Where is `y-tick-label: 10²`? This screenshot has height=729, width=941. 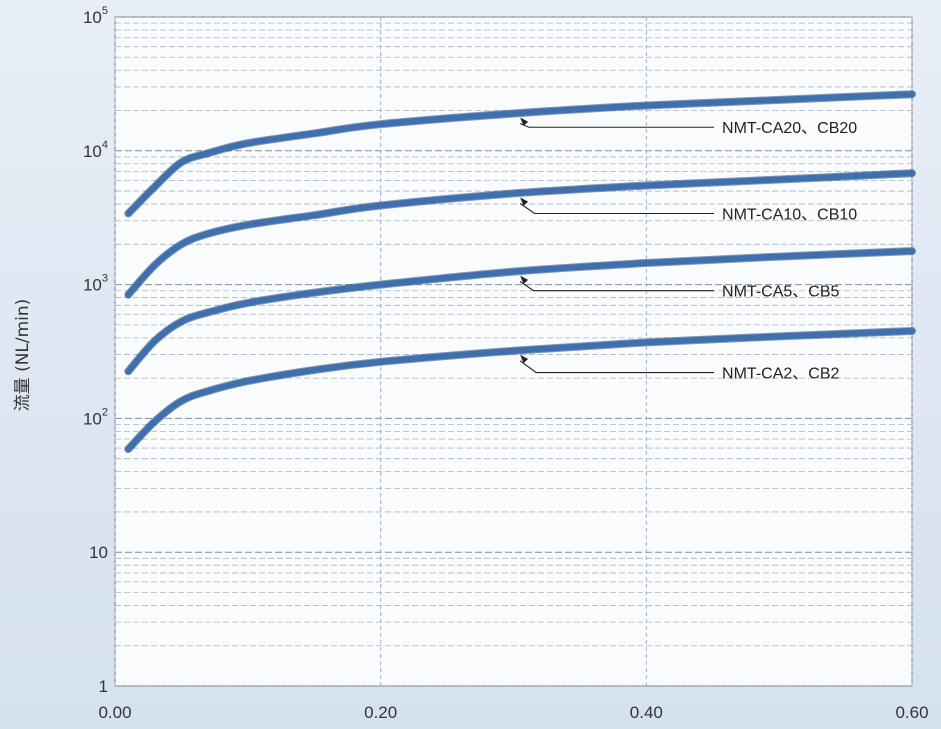
y-tick-label: 10² is located at coordinates (95, 417).